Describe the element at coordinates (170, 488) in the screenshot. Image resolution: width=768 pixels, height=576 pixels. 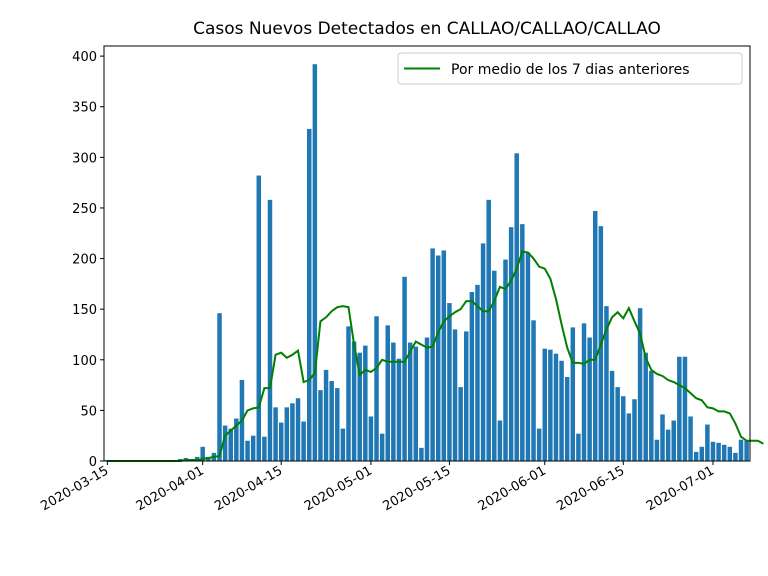
I see `x-tick-label: 2020-04-01` at that location.